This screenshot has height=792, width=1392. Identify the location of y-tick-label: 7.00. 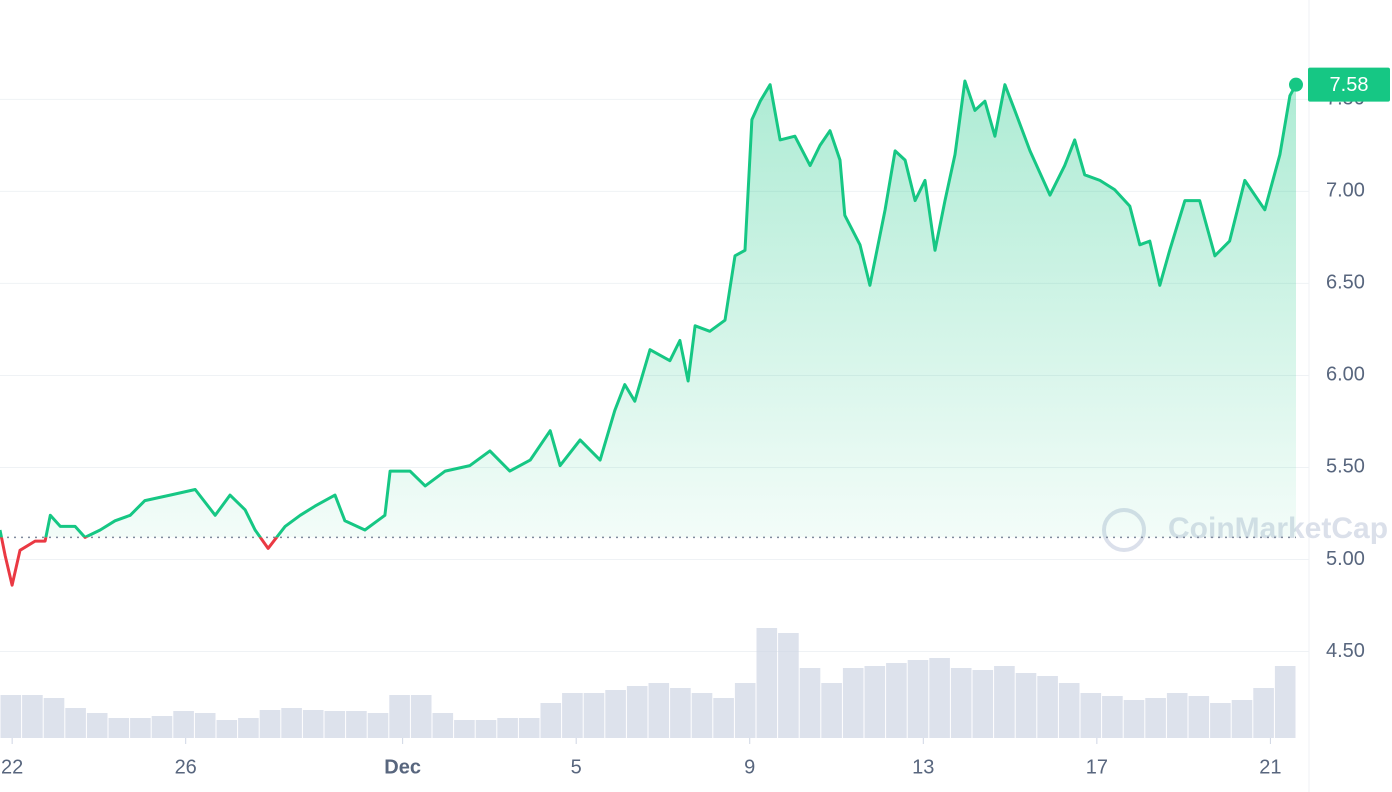
(1345, 191).